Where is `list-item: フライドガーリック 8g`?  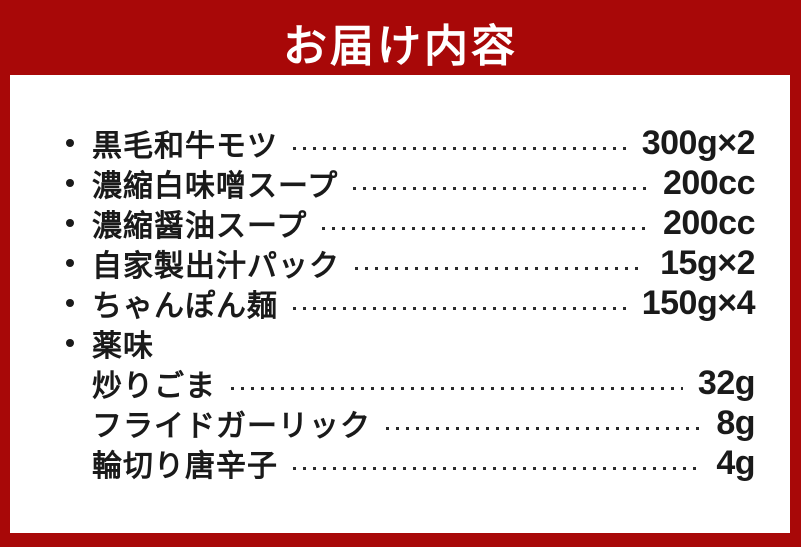
list-item: フライドガーリック 8g is located at coordinates (405, 423).